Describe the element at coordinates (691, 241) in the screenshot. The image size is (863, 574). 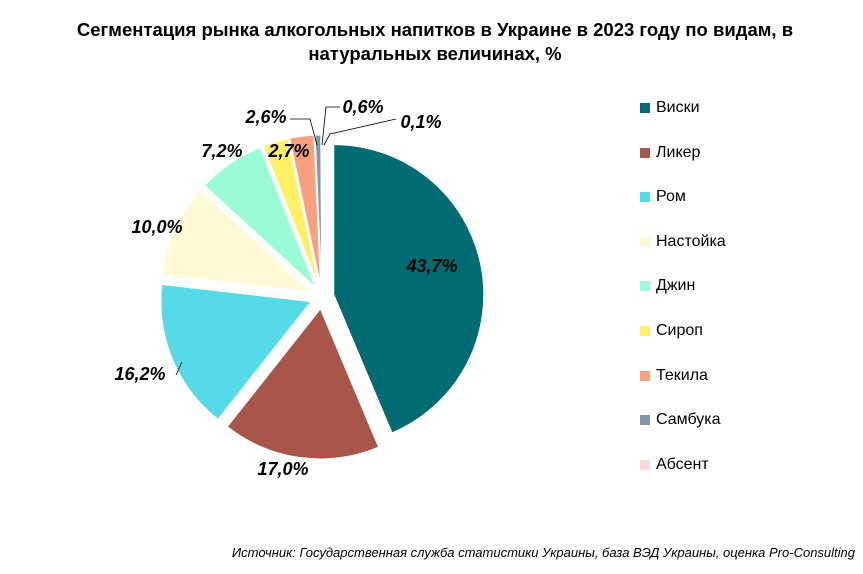
I see `legend-label: Настойка` at that location.